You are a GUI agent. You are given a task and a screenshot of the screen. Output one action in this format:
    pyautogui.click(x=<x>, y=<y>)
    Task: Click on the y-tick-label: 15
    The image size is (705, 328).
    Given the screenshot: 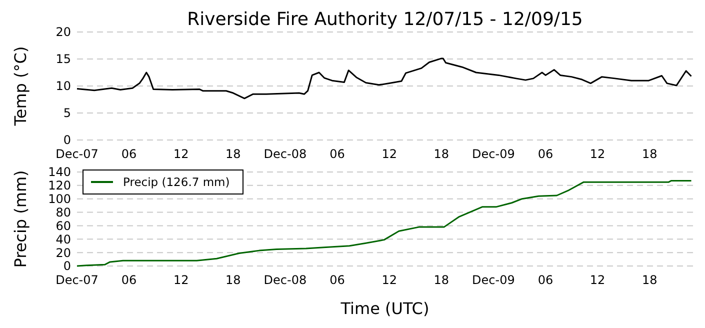 What is the action you would take?
    pyautogui.click(x=63, y=59)
    